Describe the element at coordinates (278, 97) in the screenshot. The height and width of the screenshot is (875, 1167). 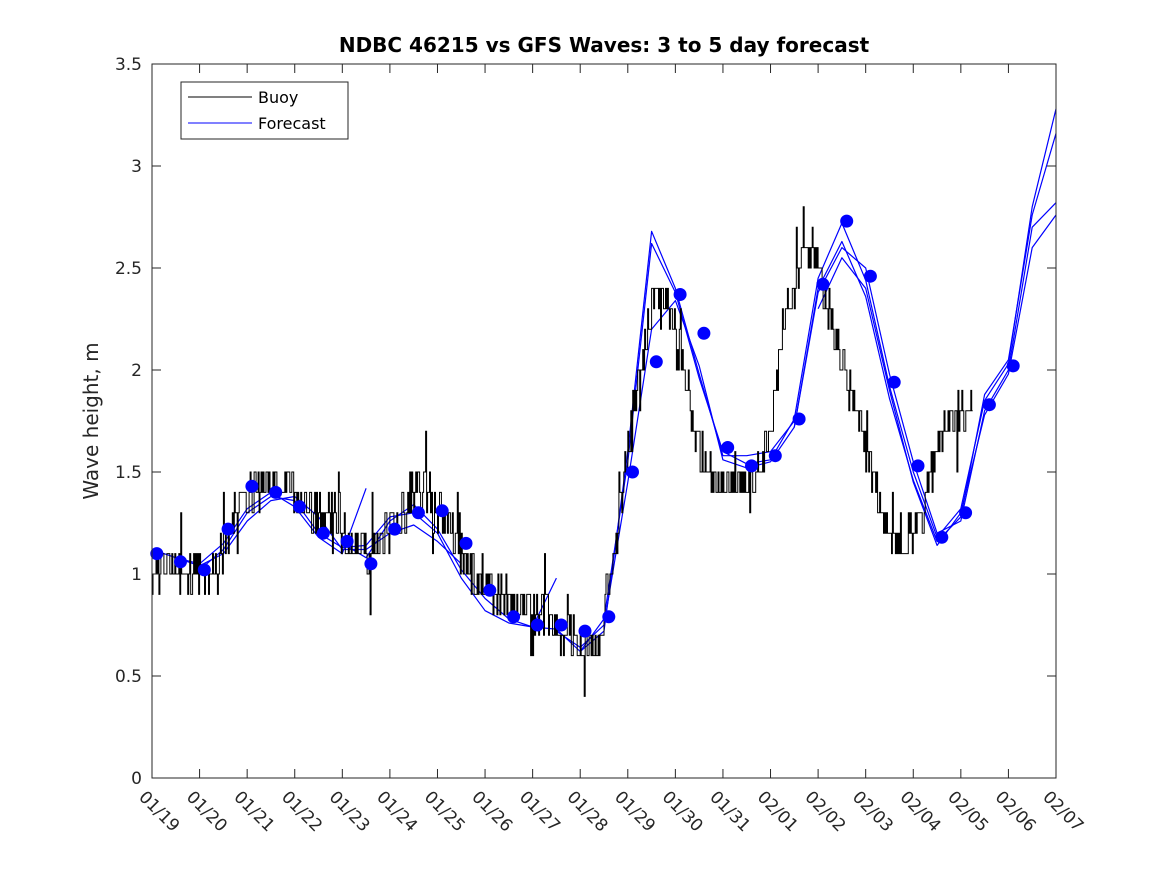
I see `legend-buoy-label: Buoy` at that location.